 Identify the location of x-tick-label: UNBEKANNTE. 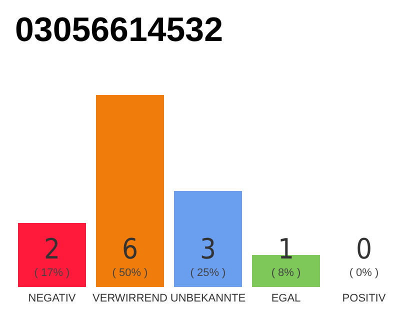
(208, 298).